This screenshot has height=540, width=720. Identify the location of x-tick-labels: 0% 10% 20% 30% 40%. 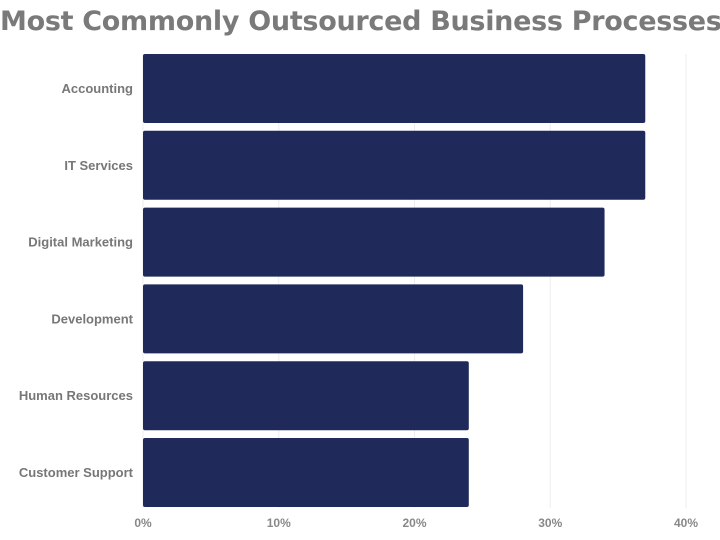
(416, 523).